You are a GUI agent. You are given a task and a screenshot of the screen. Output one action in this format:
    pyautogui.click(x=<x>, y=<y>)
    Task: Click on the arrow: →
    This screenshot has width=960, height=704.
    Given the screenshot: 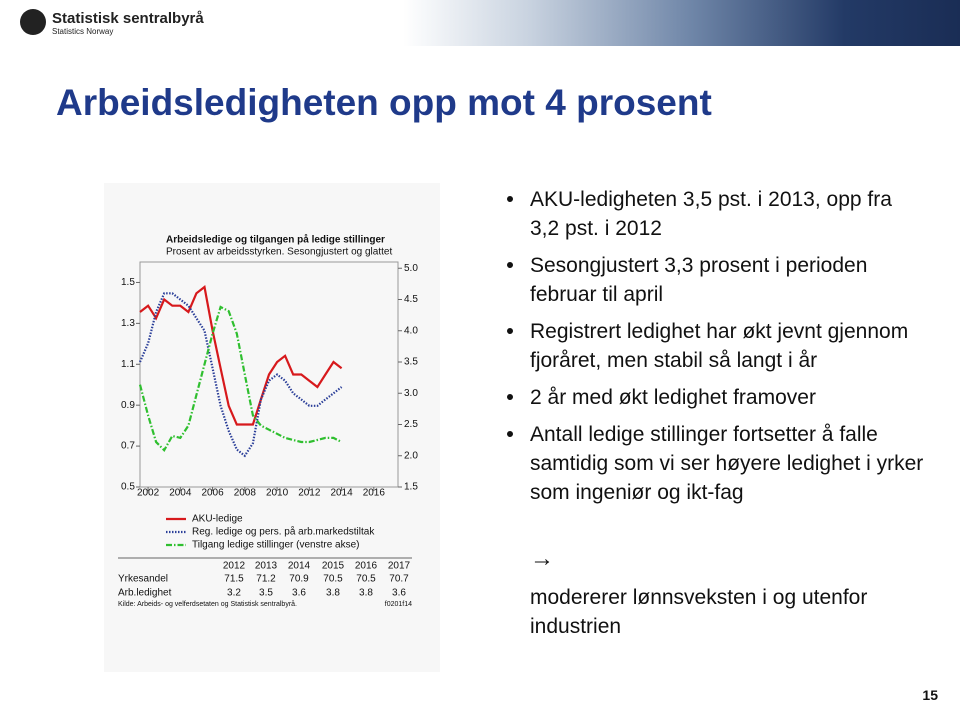 What is the action you would take?
    pyautogui.click(x=542, y=558)
    